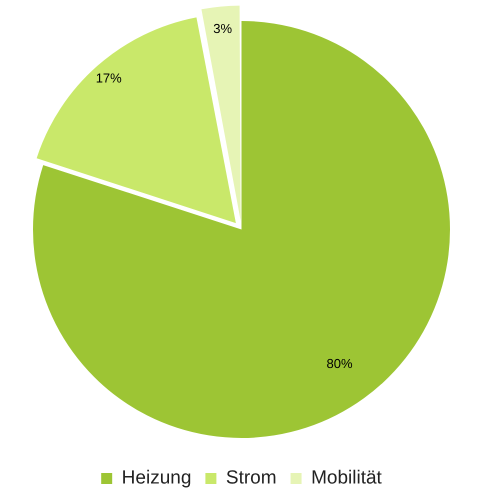 The width and height of the screenshot is (483, 498). Describe the element at coordinates (222, 28) in the screenshot. I see `data-label: 3%` at that location.